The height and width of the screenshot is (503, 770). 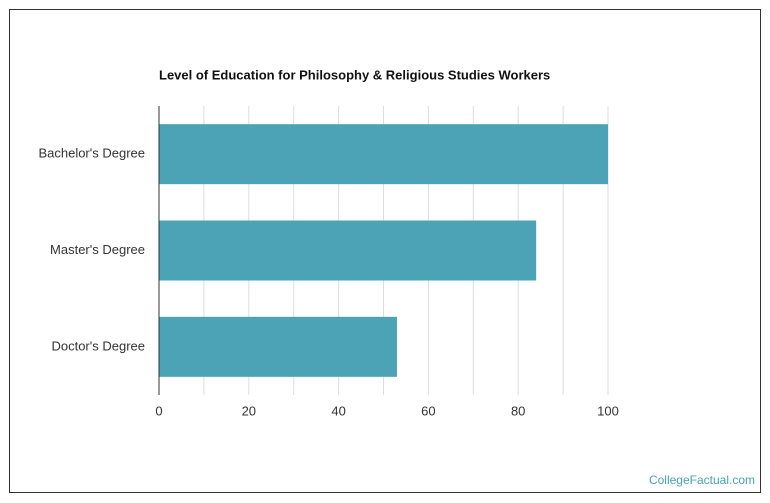 I want to click on y-tick-label: Master's Degree, so click(x=97, y=249).